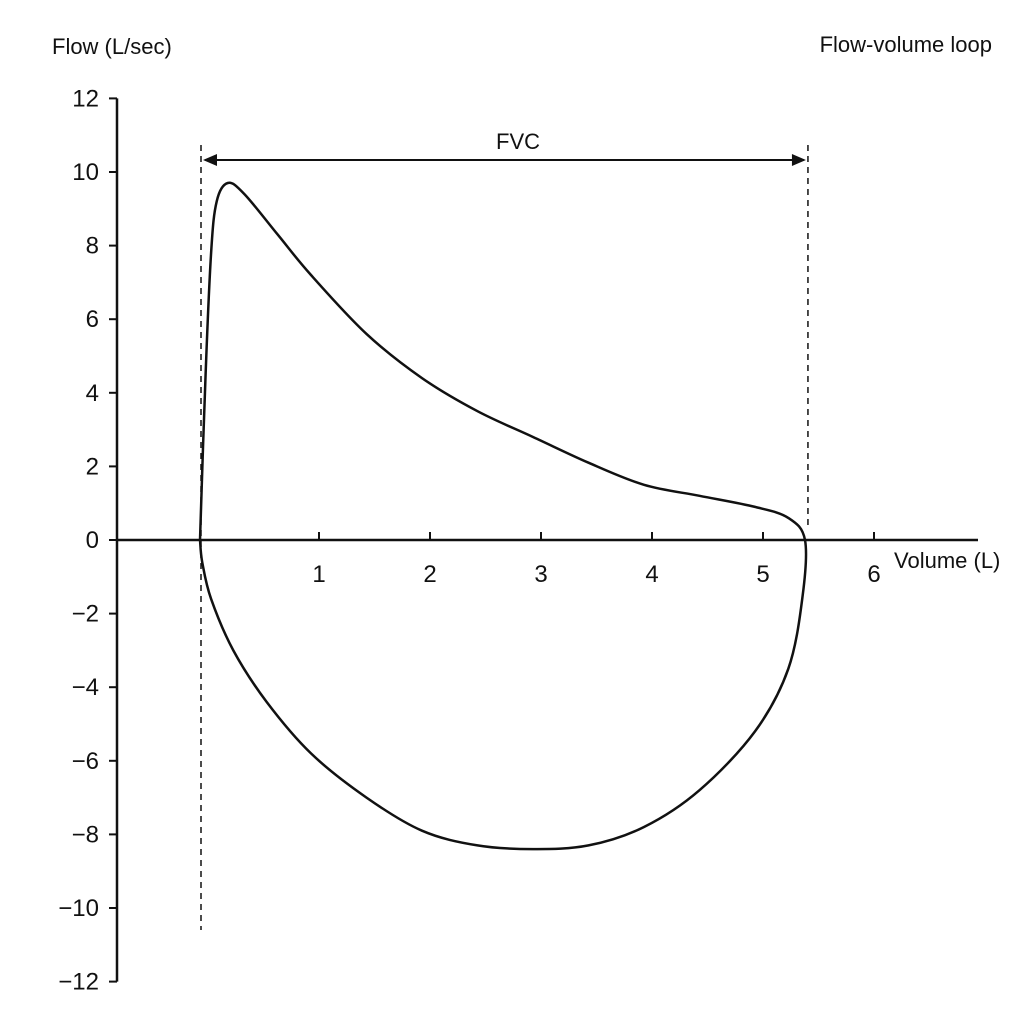 Image resolution: width=1024 pixels, height=1024 pixels. I want to click on y-tick-label: −10, so click(78, 908).